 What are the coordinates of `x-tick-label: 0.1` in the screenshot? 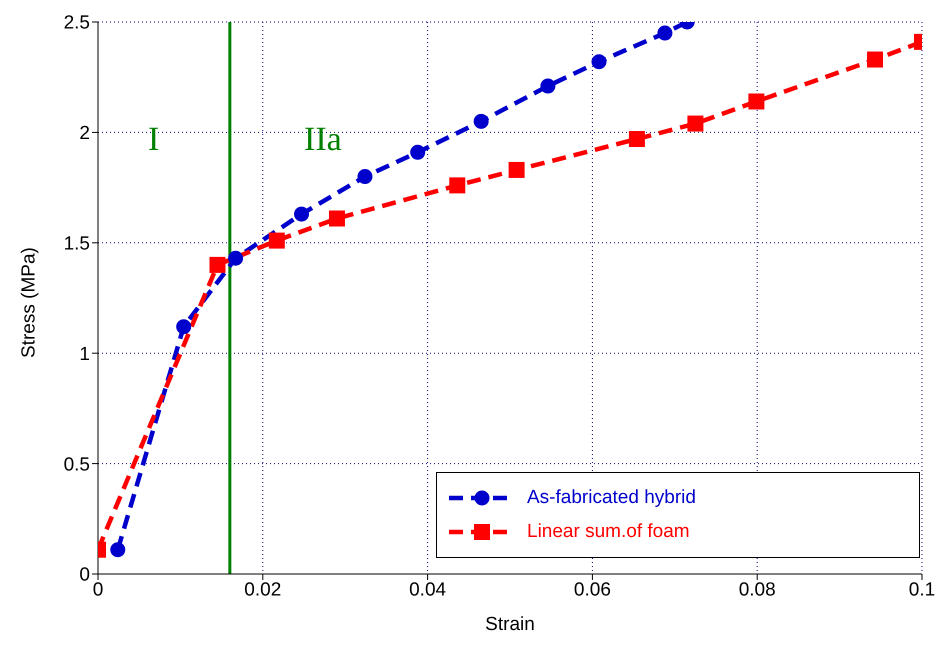 It's located at (922, 589).